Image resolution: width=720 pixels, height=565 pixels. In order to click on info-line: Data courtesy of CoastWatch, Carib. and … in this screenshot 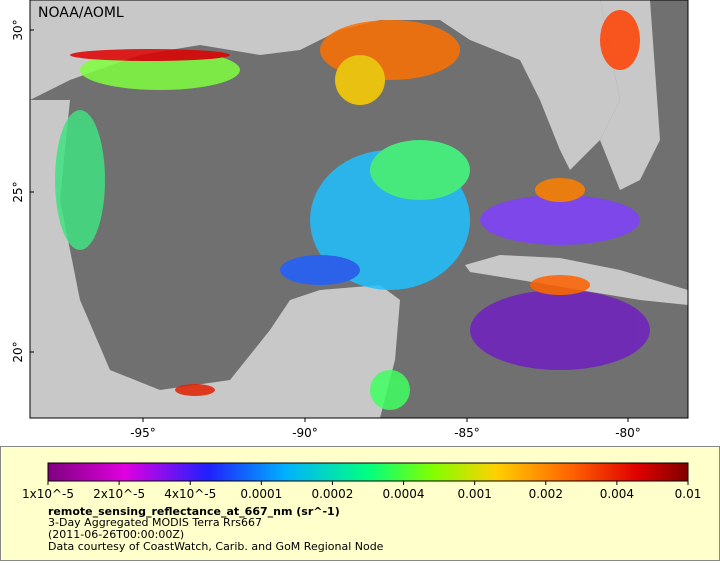, I will do `click(216, 546)`.